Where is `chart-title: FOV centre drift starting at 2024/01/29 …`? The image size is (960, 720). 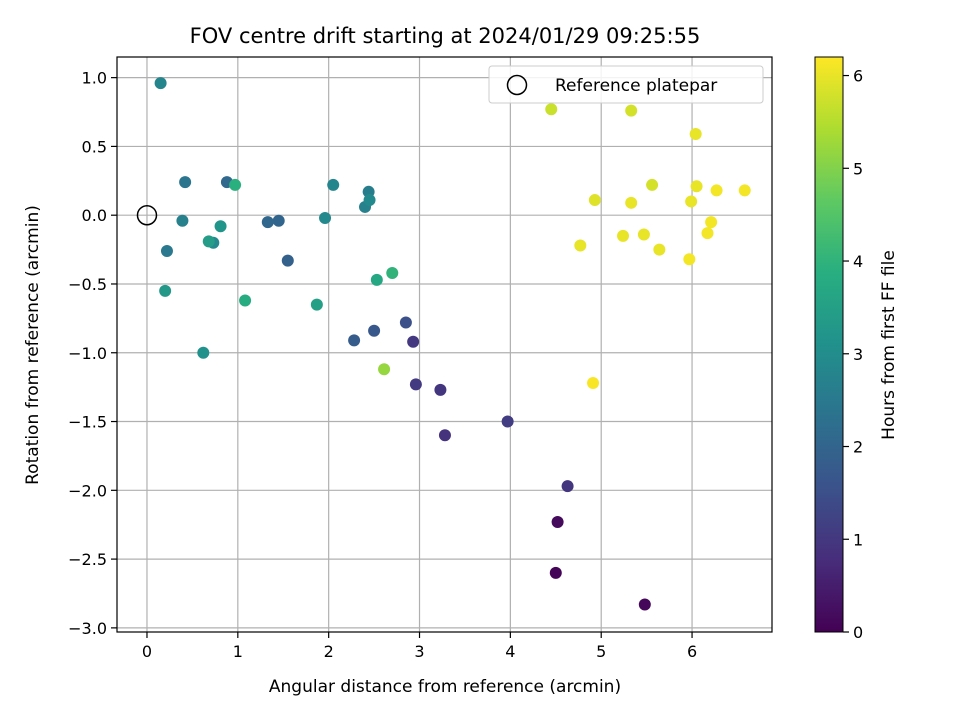 chart-title: FOV centre drift starting at 2024/01/29 … is located at coordinates (445, 36).